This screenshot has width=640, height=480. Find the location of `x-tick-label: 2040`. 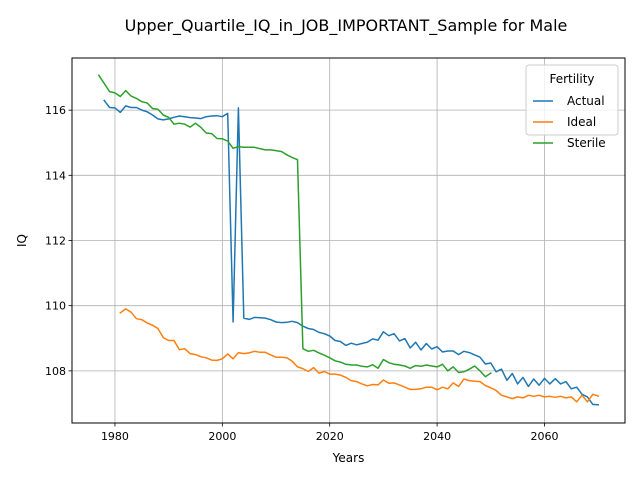

x-tick-label: 2040 is located at coordinates (437, 436).